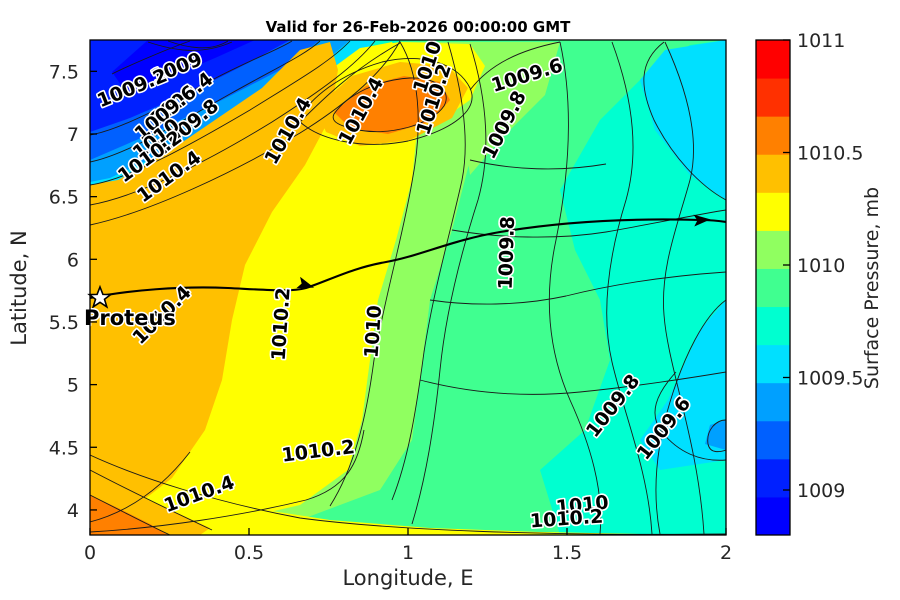 This screenshot has height=600, width=900. What do you see at coordinates (305, 282) in the screenshot?
I see `arrow-marker` at bounding box center [305, 282].